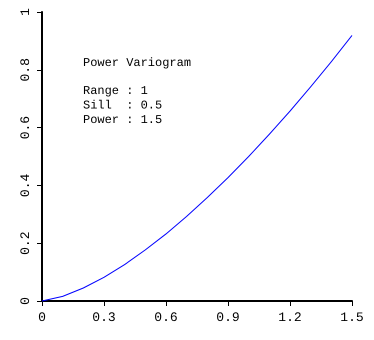 The height and width of the screenshot is (340, 374). Describe the element at coordinates (352, 317) in the screenshot. I see `x-tick-label: 1.5` at that location.